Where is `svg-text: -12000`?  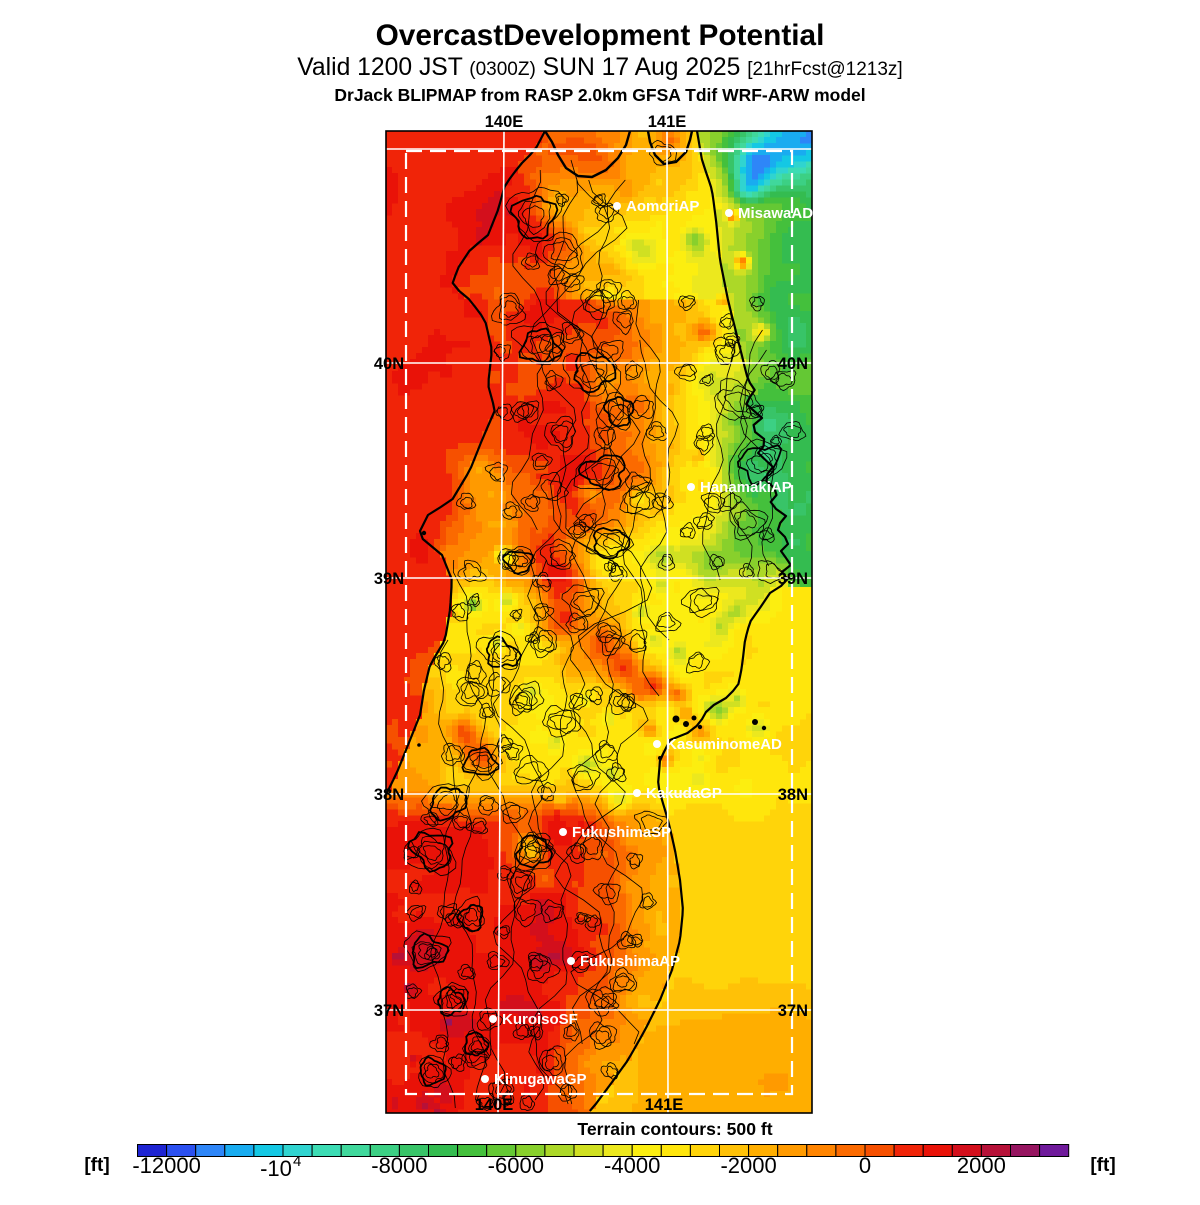 svg-text: -12000 is located at coordinates (166, 1165).